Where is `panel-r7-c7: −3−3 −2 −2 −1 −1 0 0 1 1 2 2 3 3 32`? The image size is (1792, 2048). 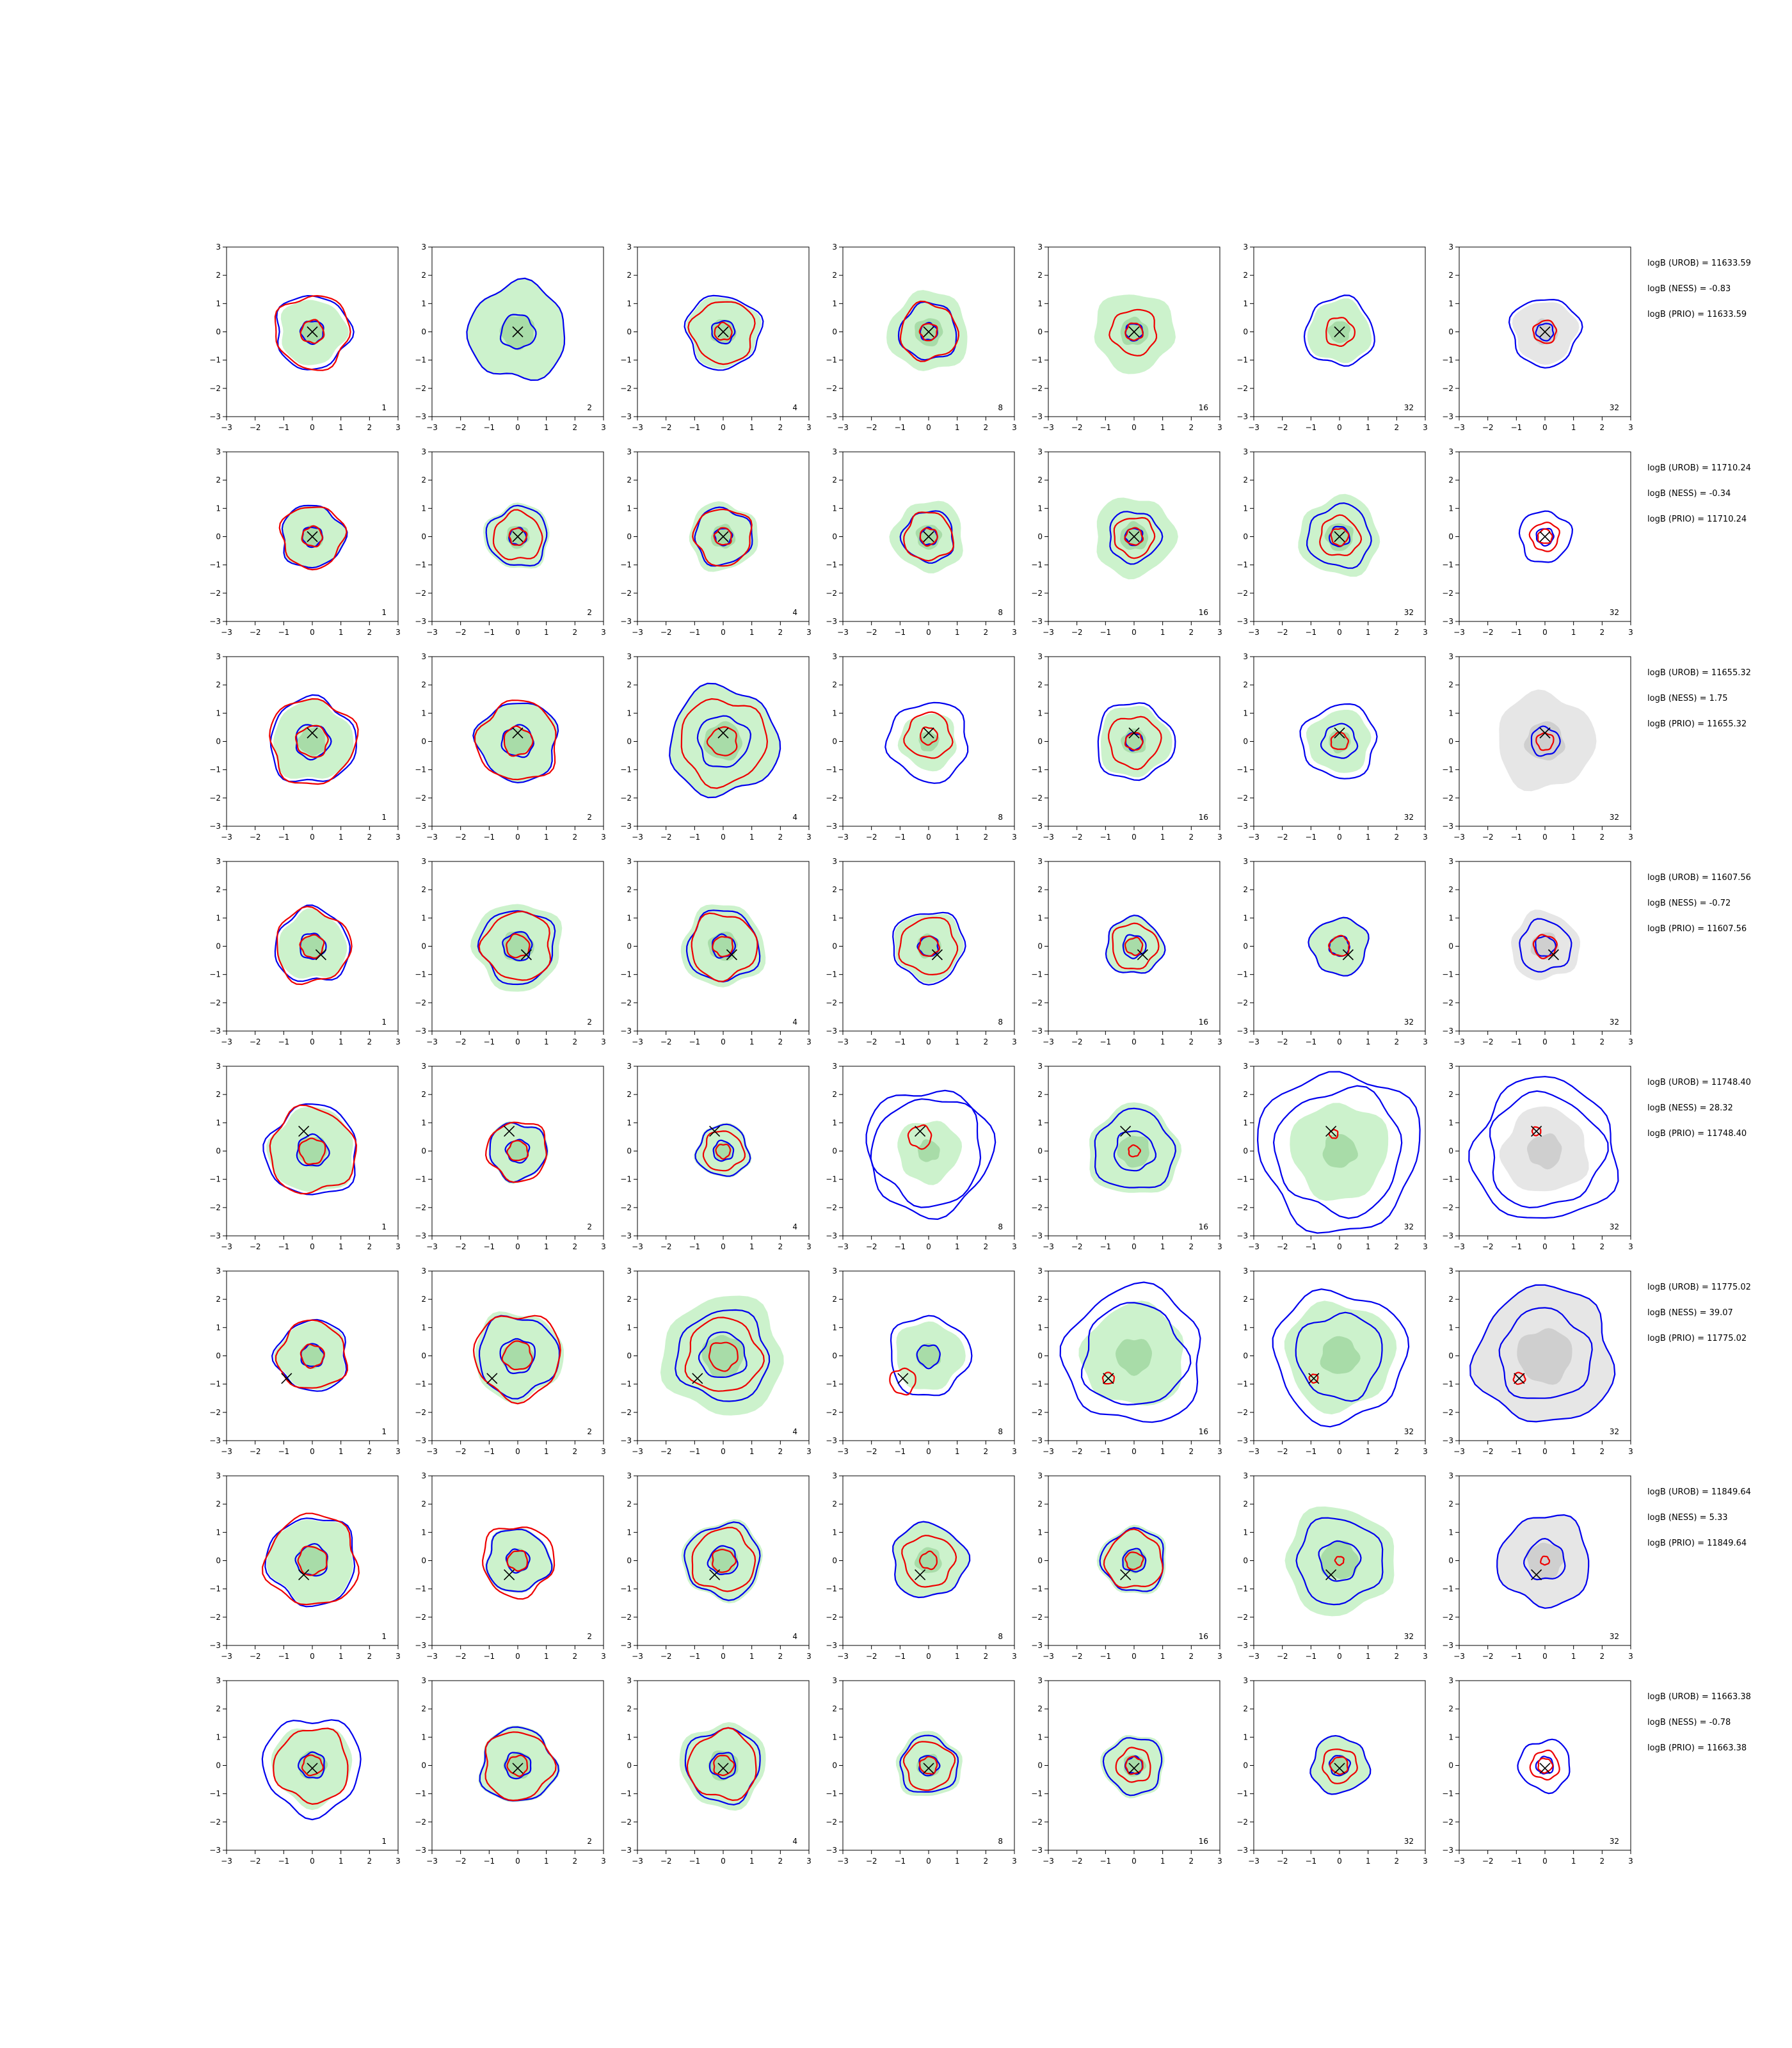
panel-r7-c7: −3−3 −2 −2 −1 −1 0 0 1 1 2 2 3 3 32 is located at coordinates (1537, 1566).